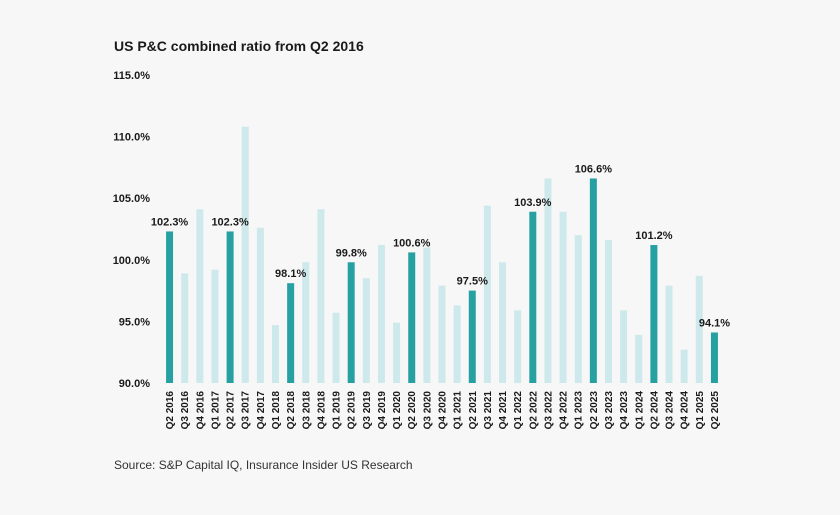 The height and width of the screenshot is (515, 840). I want to click on bar-q1-2020, so click(397, 352).